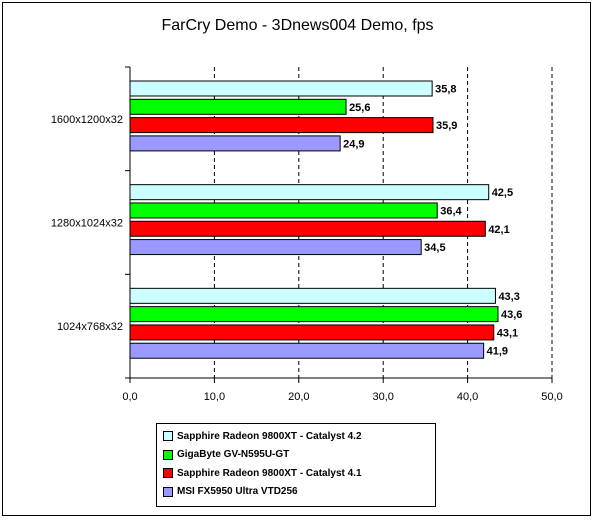 Image resolution: width=595 pixels, height=520 pixels. I want to click on legend-item: Sapphire Radeon 9800XT - Catalyst 4.1, so click(299, 473).